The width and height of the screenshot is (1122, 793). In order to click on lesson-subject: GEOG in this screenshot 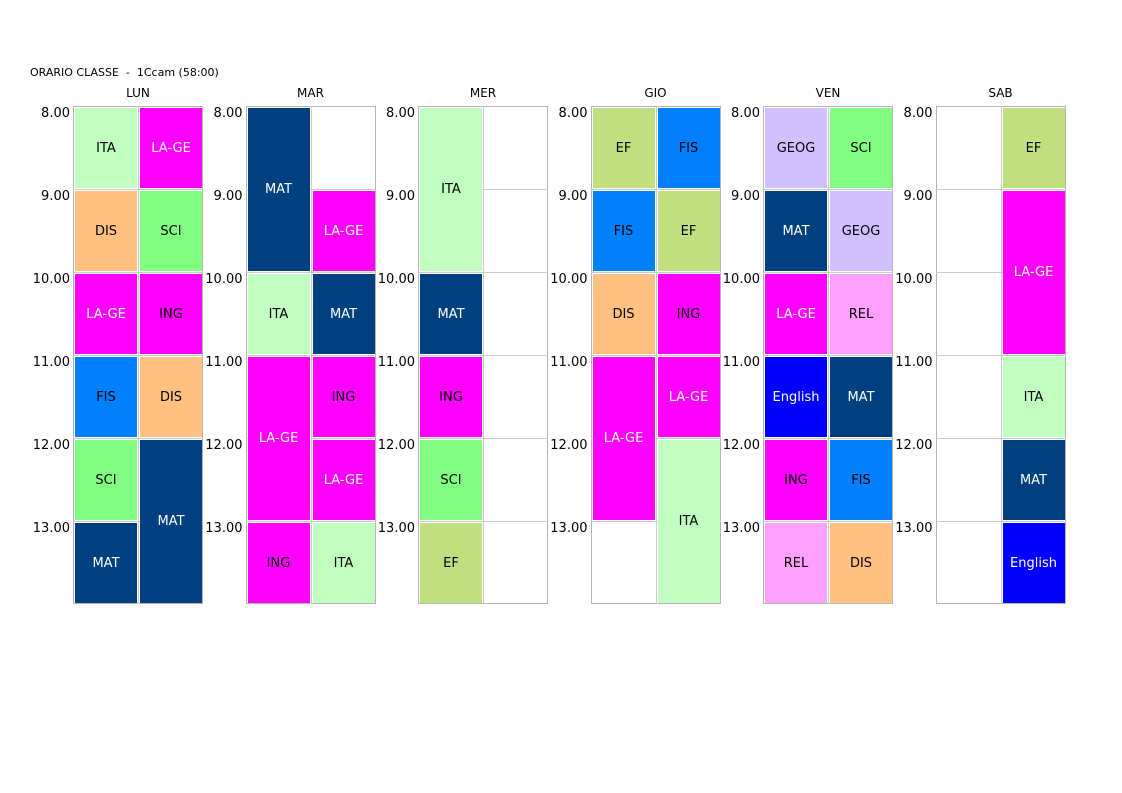, I will do `click(796, 148)`.